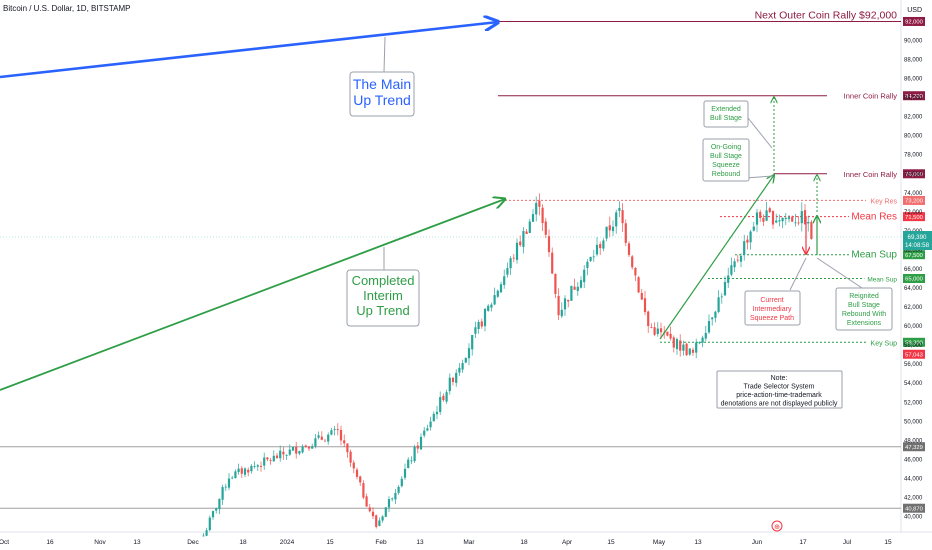 This screenshot has width=932, height=550. Describe the element at coordinates (913, 61) in the screenshot. I see `y-tick-label: 88,000` at that location.